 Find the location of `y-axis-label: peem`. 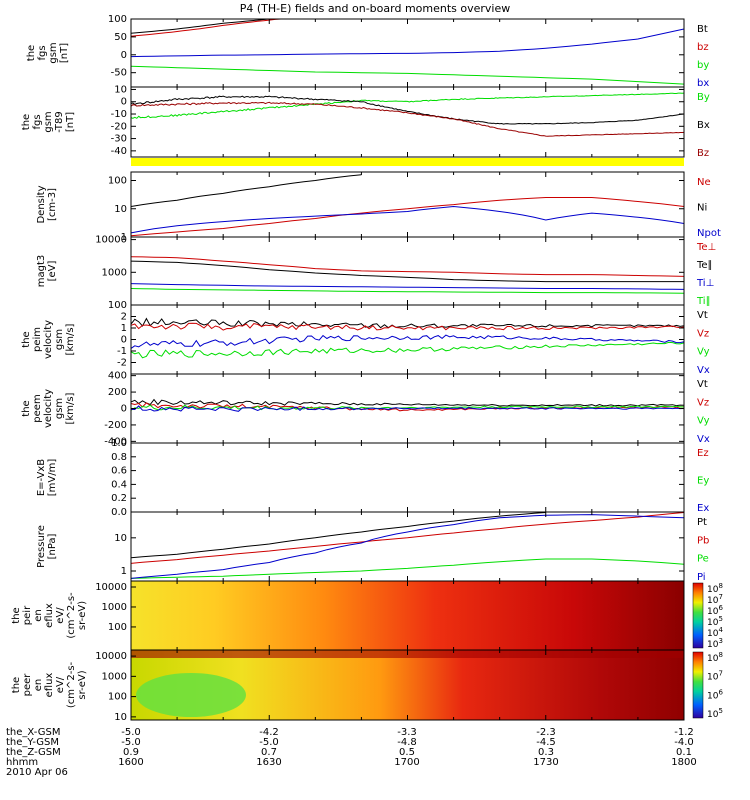

y-axis-label: peem is located at coordinates (37, 408).